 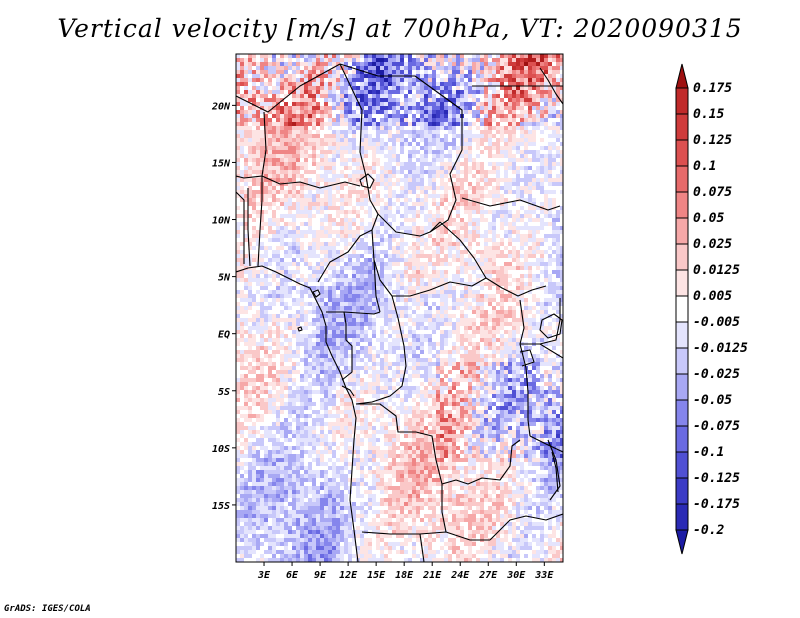 What do you see at coordinates (712, 296) in the screenshot?
I see `colorbar-label: 0.005` at bounding box center [712, 296].